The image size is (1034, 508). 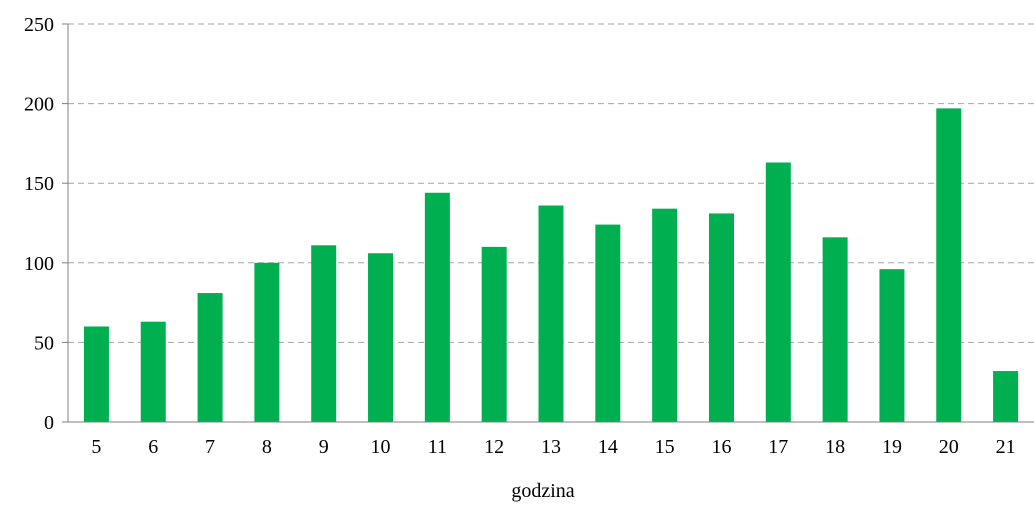 I want to click on x-tick-label: 14, so click(x=608, y=447).